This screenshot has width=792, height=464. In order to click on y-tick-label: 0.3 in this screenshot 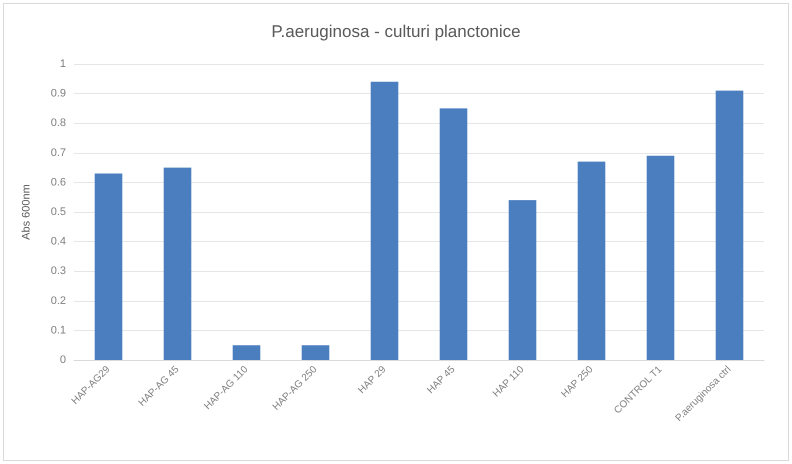, I will do `click(58, 271)`.